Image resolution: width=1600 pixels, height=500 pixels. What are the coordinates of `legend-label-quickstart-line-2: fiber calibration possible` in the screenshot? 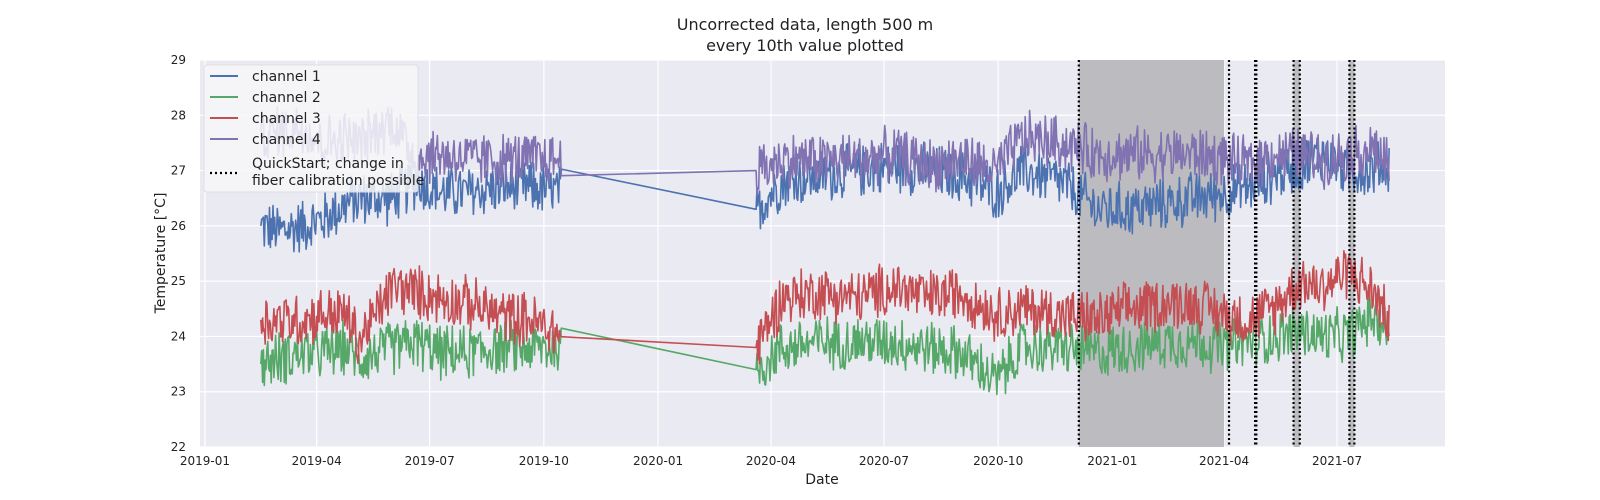 It's located at (338, 181).